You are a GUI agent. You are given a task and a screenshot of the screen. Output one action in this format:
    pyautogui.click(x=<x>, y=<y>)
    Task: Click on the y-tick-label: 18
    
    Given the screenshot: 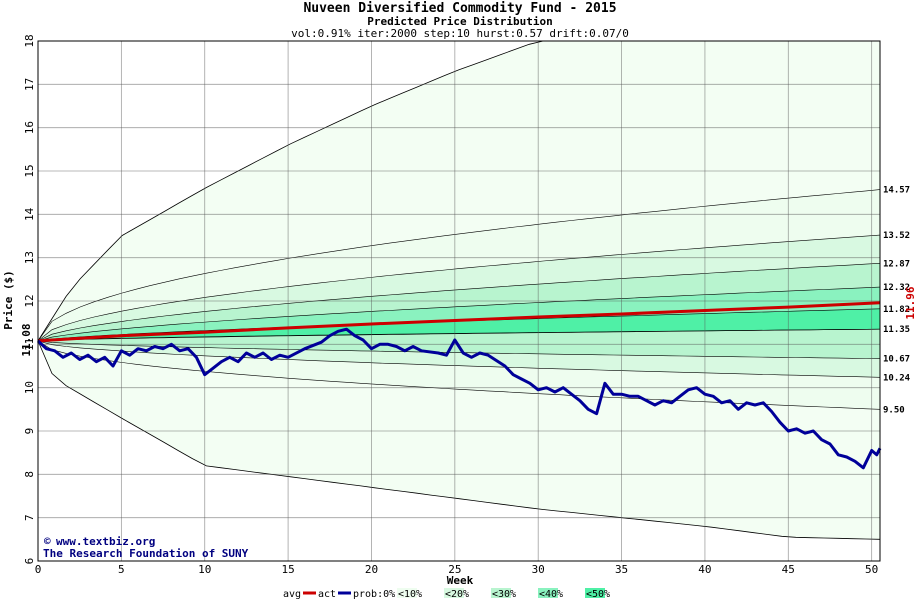 What is the action you would take?
    pyautogui.click(x=29, y=40)
    